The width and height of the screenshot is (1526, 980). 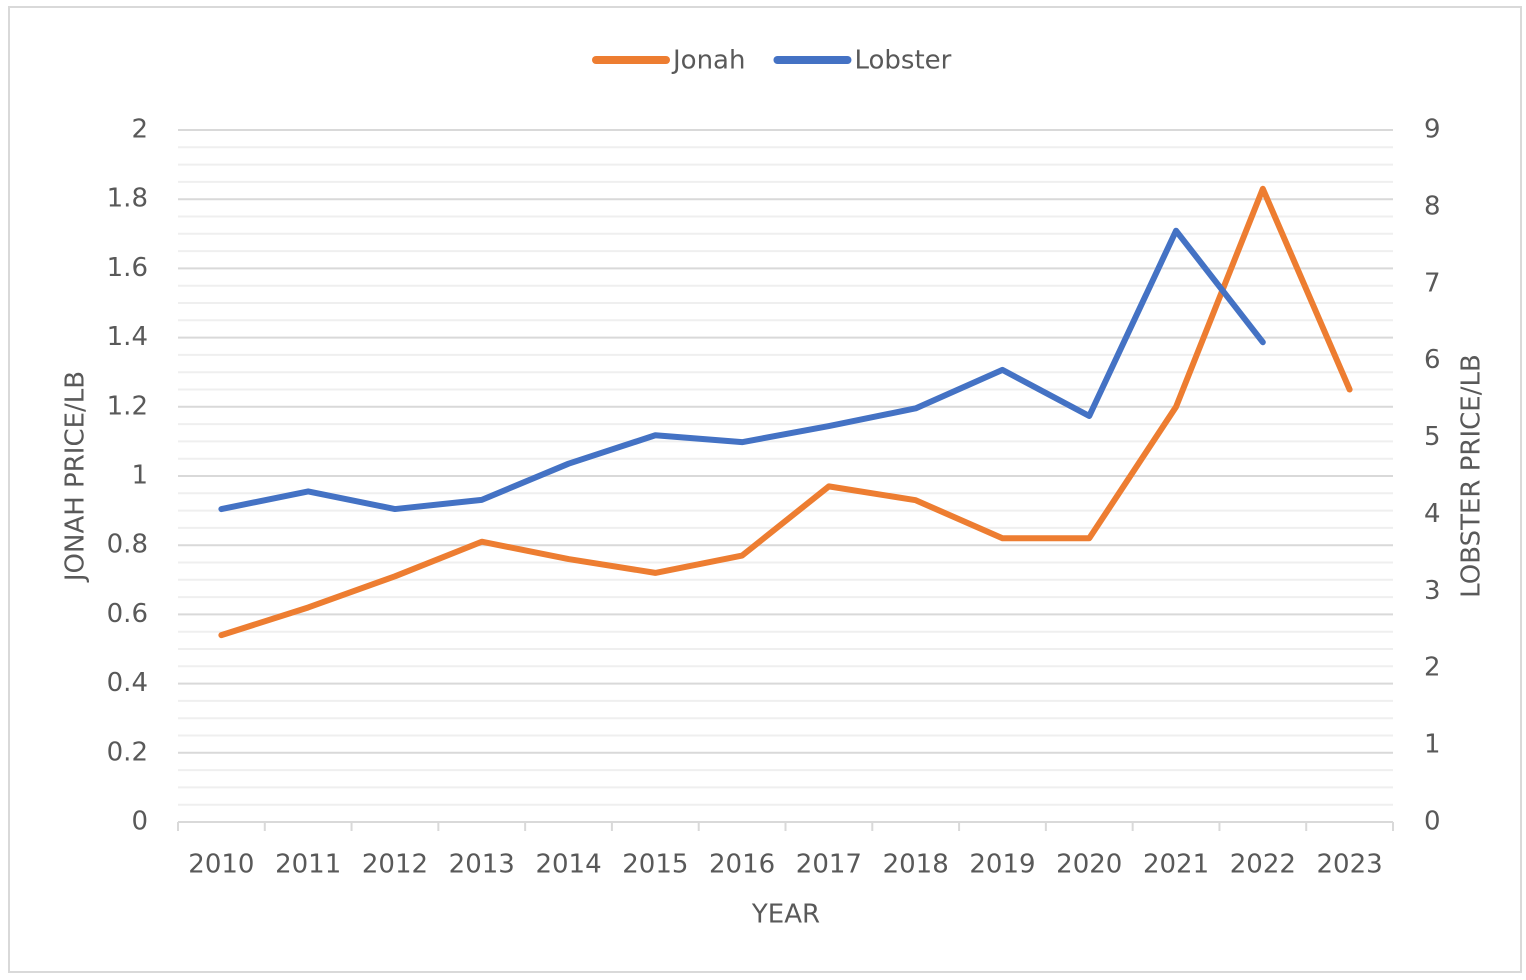 I want to click on y2-tick-label: 9, so click(x=1432, y=130).